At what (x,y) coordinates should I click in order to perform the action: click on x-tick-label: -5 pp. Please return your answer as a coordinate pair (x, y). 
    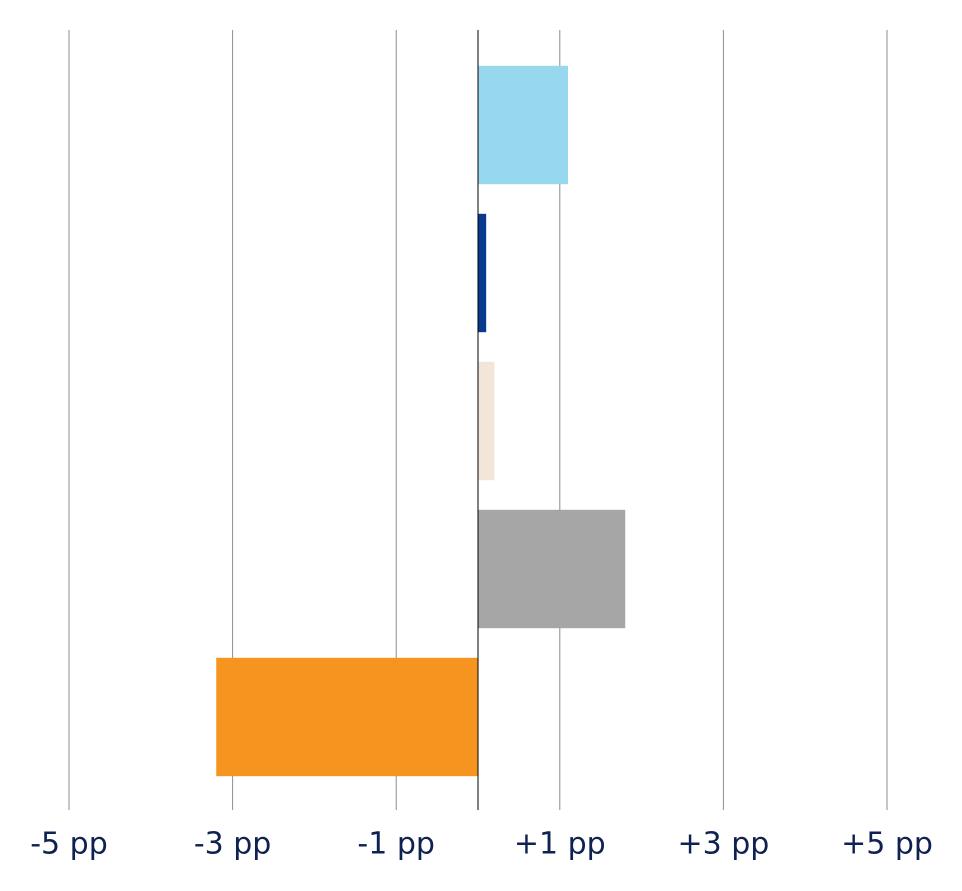
    Looking at the image, I should click on (69, 844).